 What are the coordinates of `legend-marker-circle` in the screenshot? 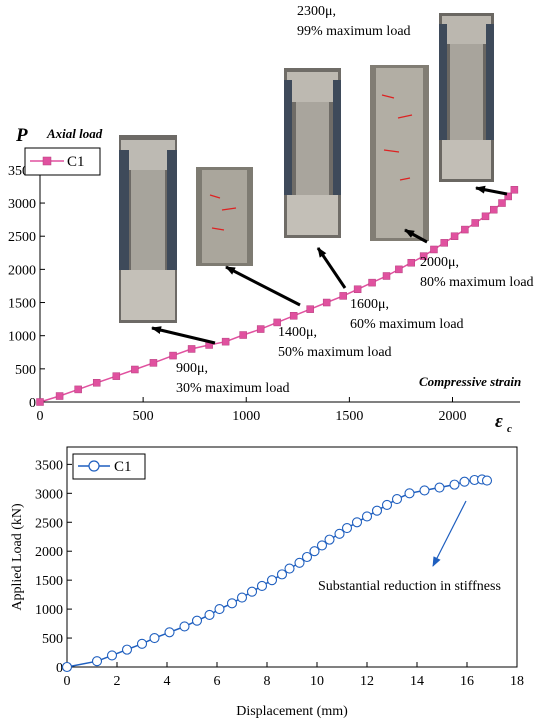 It's located at (94, 466).